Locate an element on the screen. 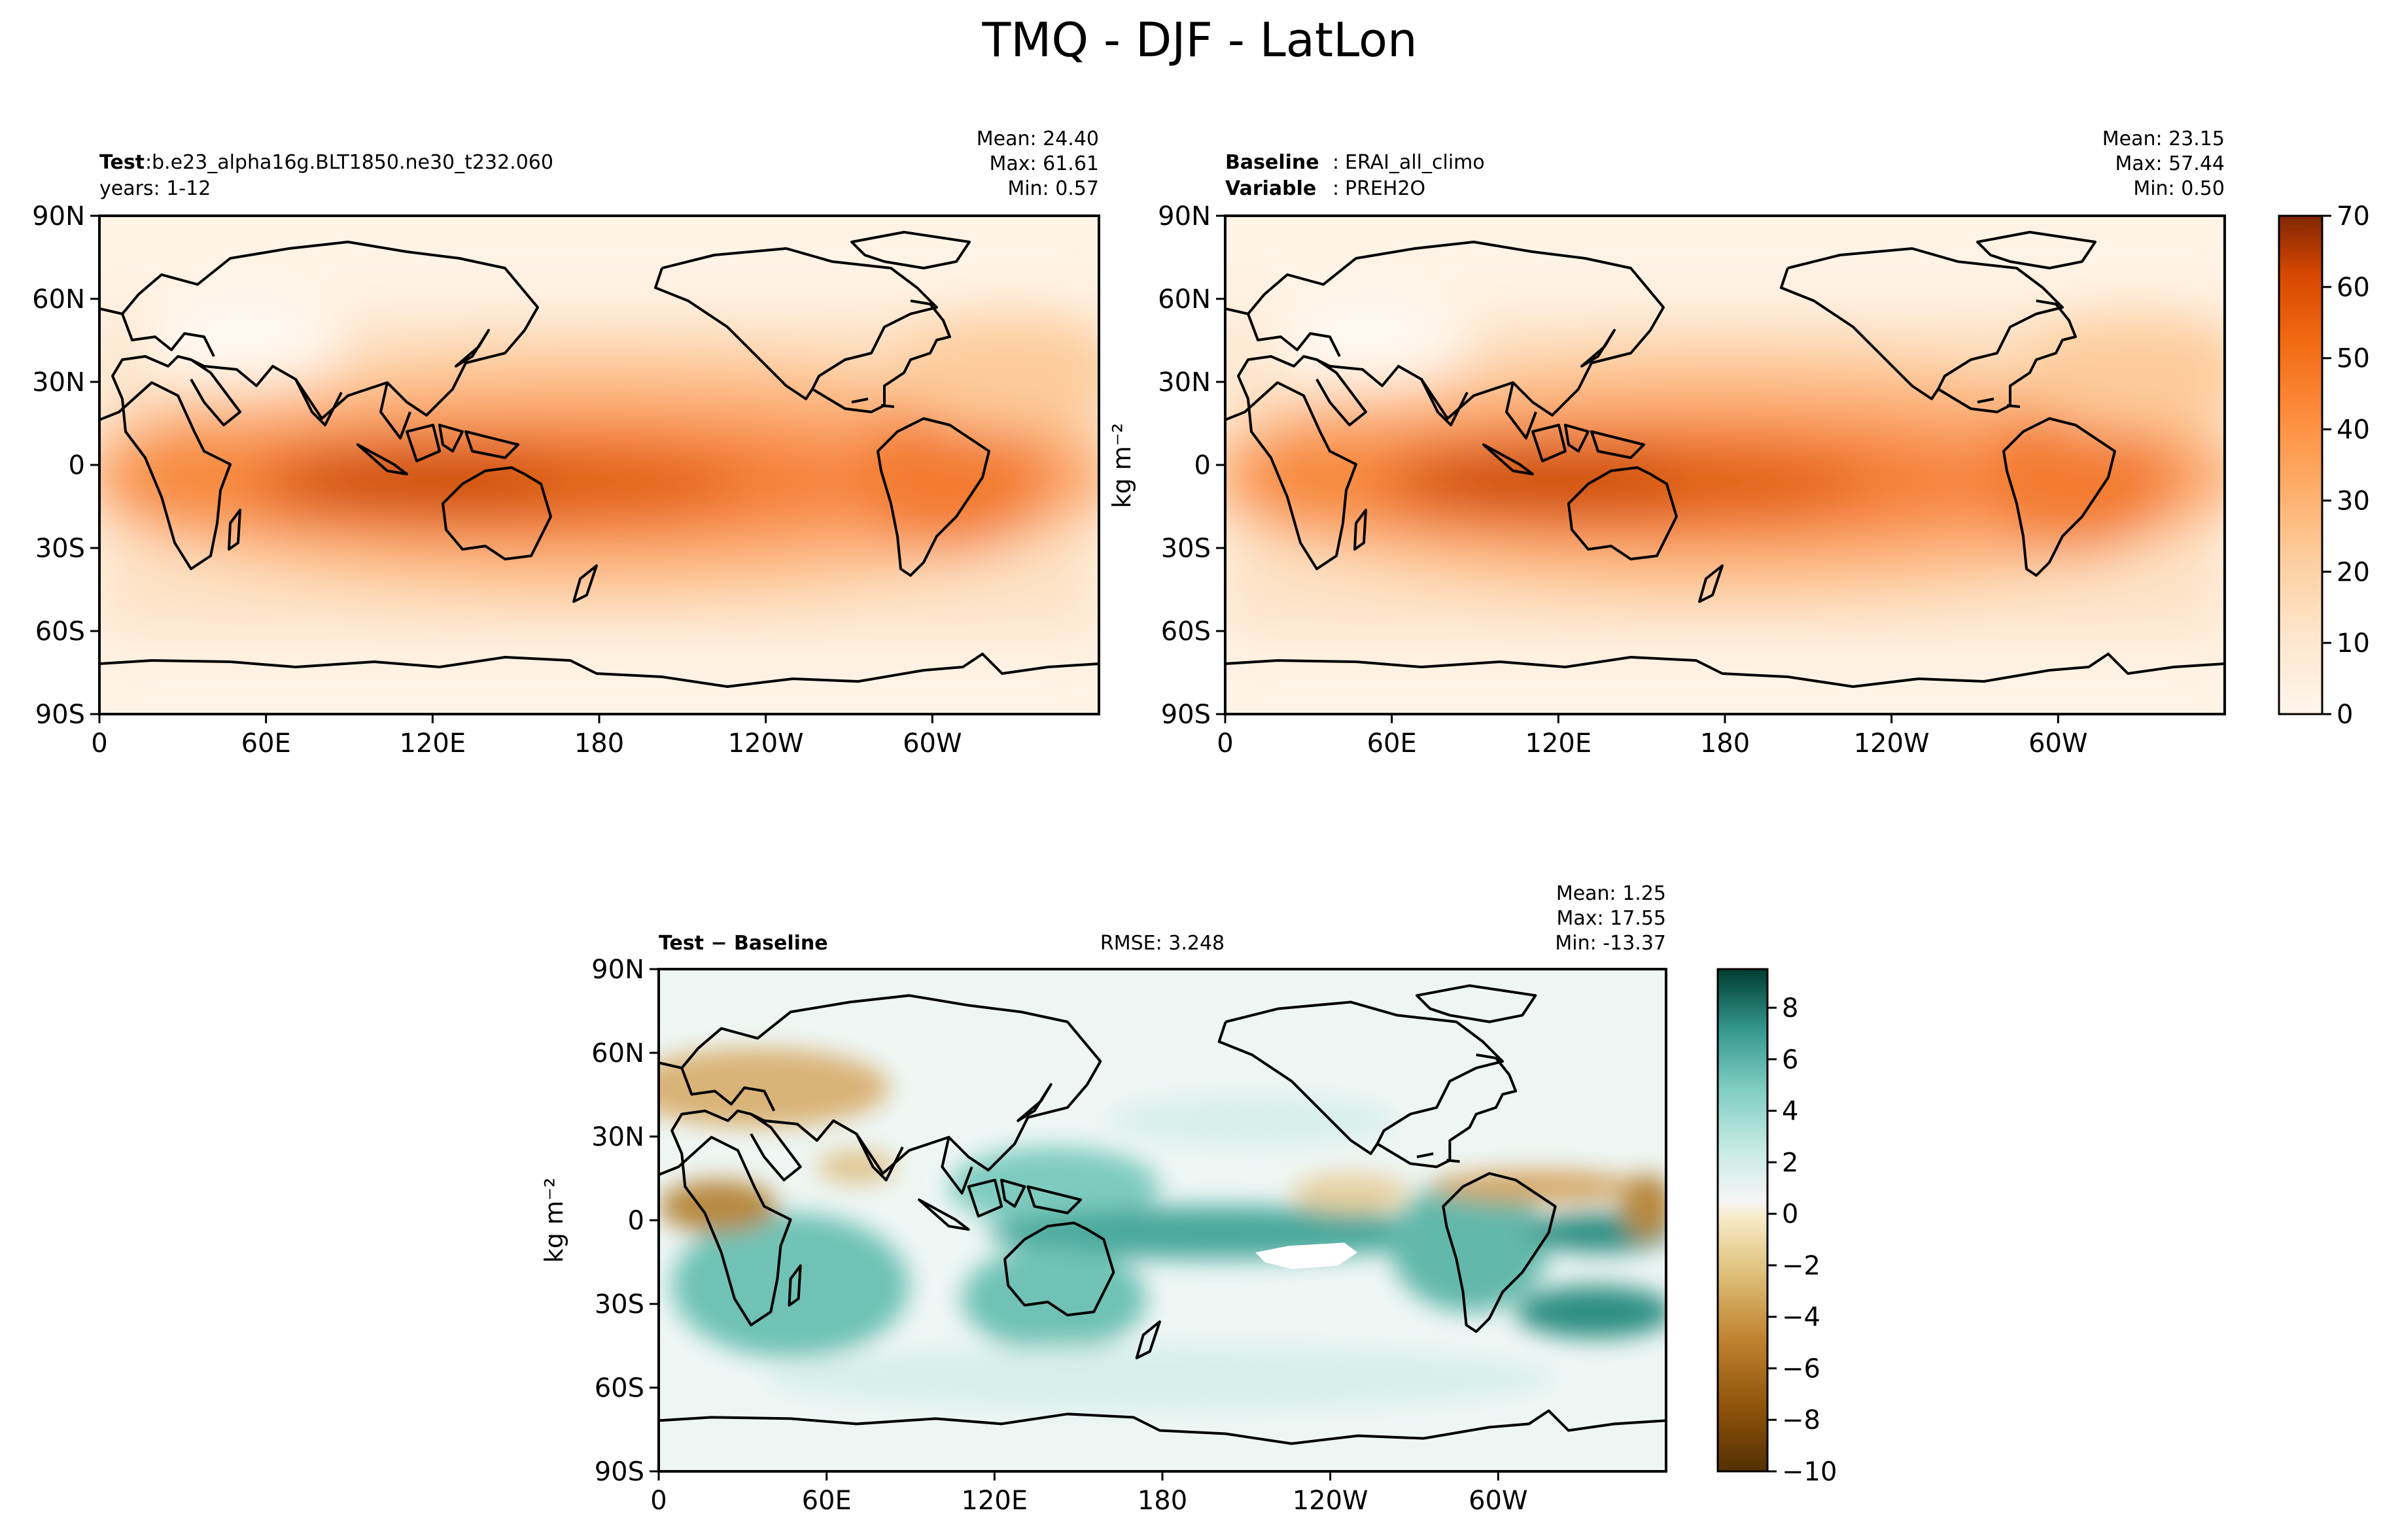  diff-ytick-label: 60N is located at coordinates (617, 1053).